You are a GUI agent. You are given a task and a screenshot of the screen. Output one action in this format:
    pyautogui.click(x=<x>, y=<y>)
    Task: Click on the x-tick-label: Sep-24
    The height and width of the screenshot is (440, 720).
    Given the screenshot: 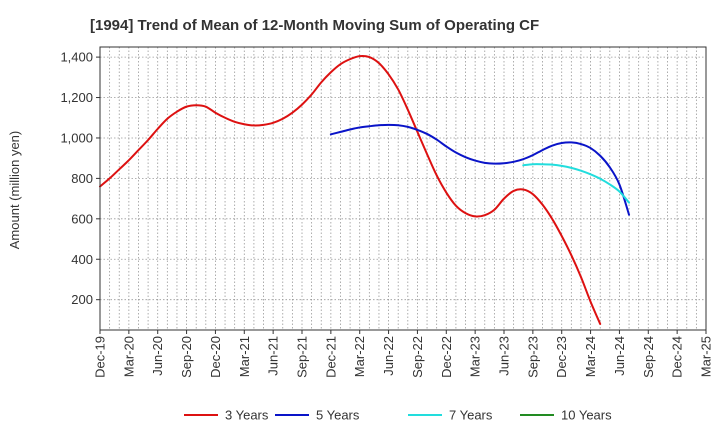 What is the action you would take?
    pyautogui.click(x=648, y=357)
    